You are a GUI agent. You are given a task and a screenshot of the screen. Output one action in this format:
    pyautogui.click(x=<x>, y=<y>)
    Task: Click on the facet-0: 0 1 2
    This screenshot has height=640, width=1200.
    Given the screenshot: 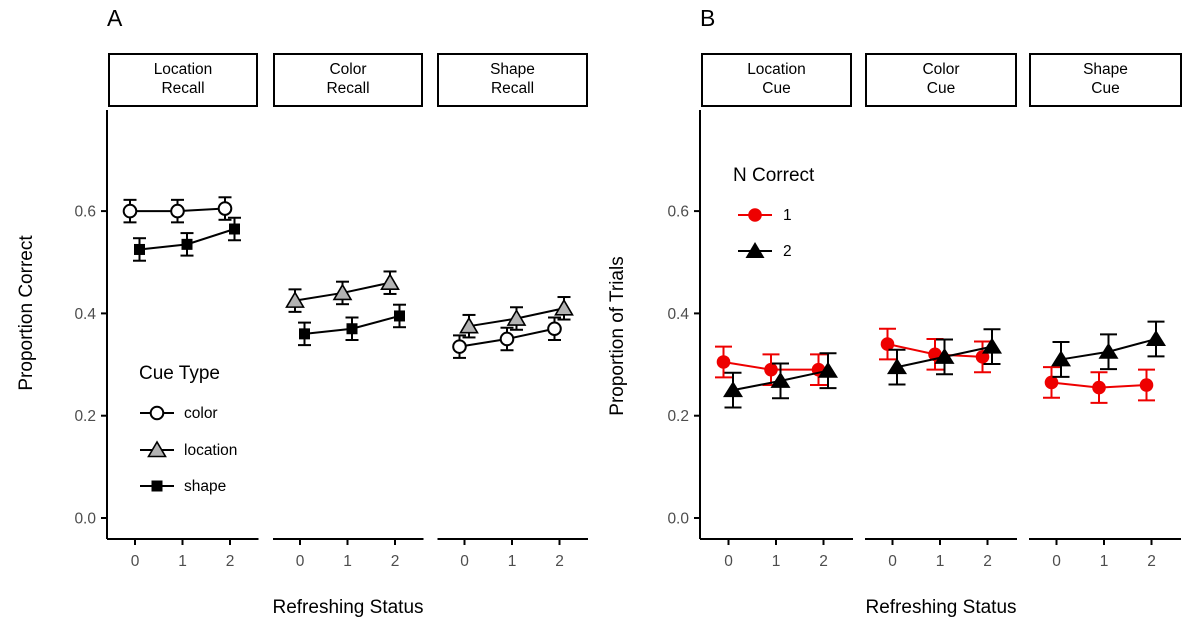 What is the action you would take?
    pyautogui.click(x=183, y=383)
    